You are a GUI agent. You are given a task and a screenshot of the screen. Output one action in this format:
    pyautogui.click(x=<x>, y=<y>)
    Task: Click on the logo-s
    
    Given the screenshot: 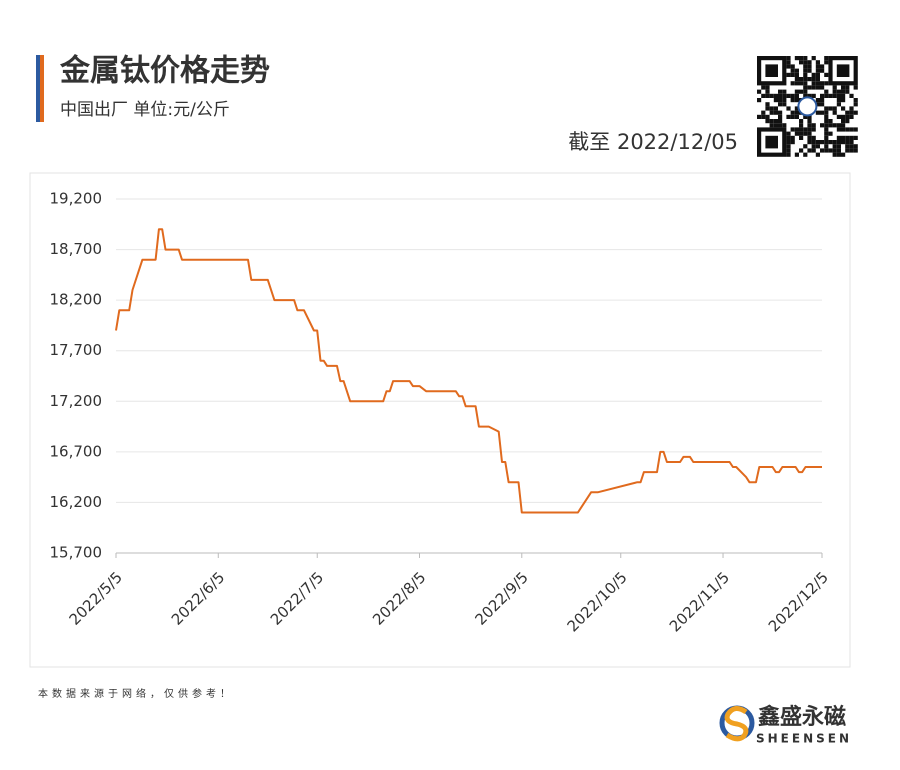 What is the action you would take?
    pyautogui.click(x=736, y=724)
    